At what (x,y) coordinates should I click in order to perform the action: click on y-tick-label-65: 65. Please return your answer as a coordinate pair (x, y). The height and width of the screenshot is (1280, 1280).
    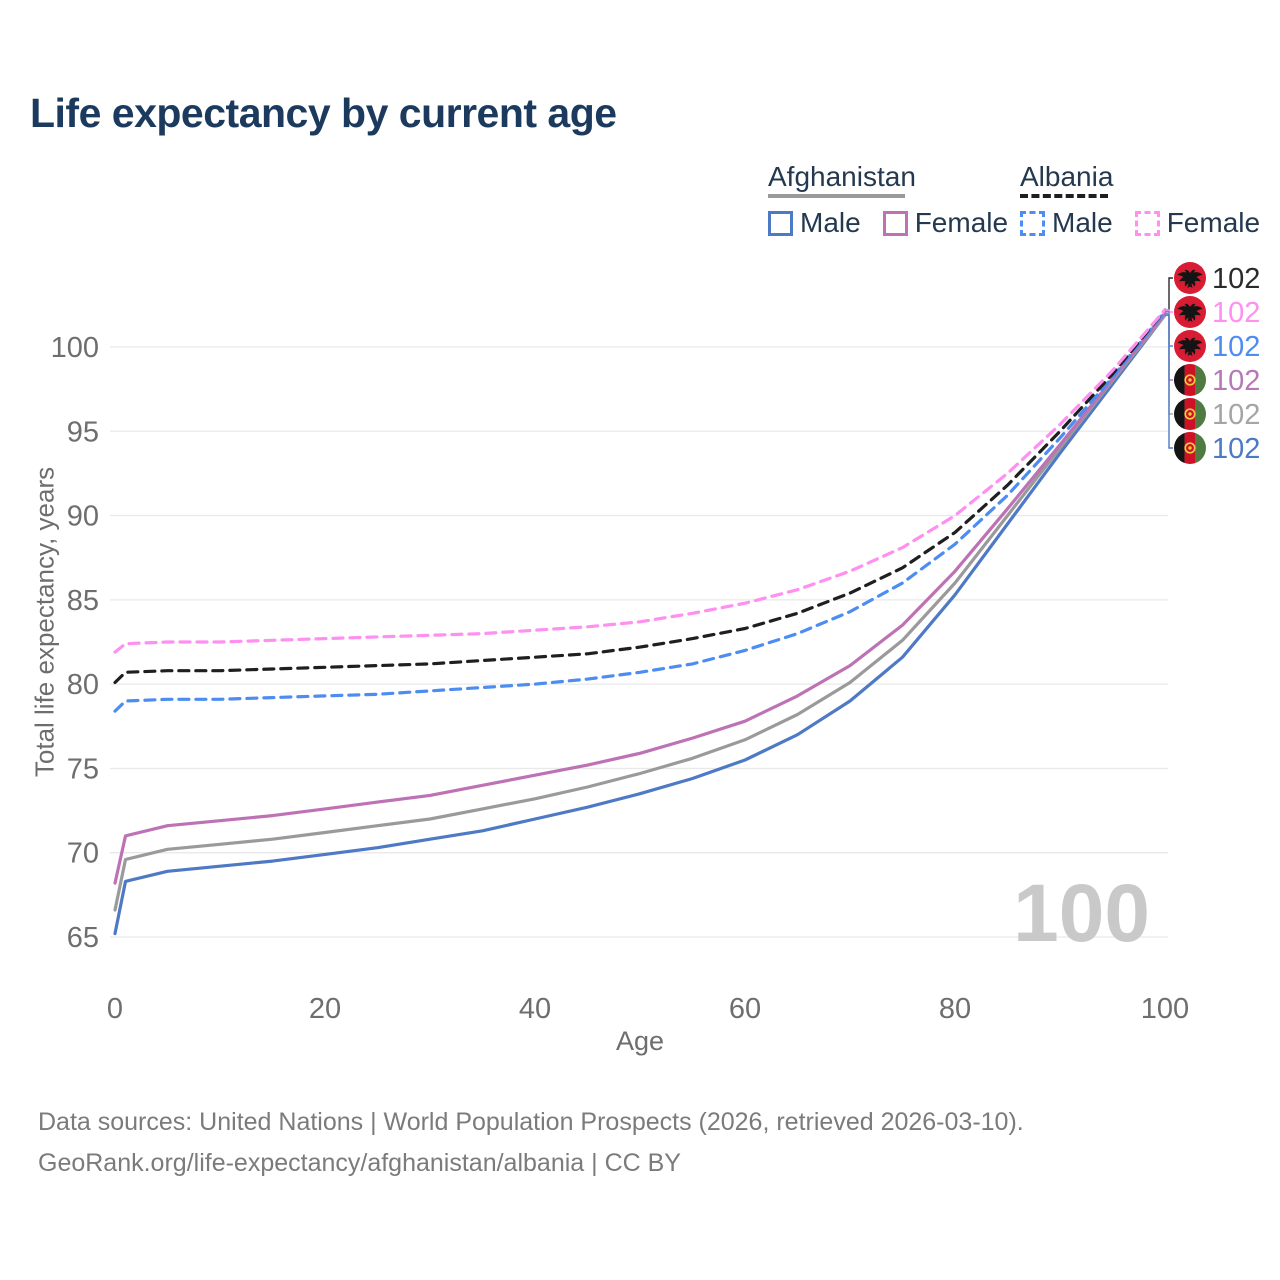
    Looking at the image, I should click on (83, 938).